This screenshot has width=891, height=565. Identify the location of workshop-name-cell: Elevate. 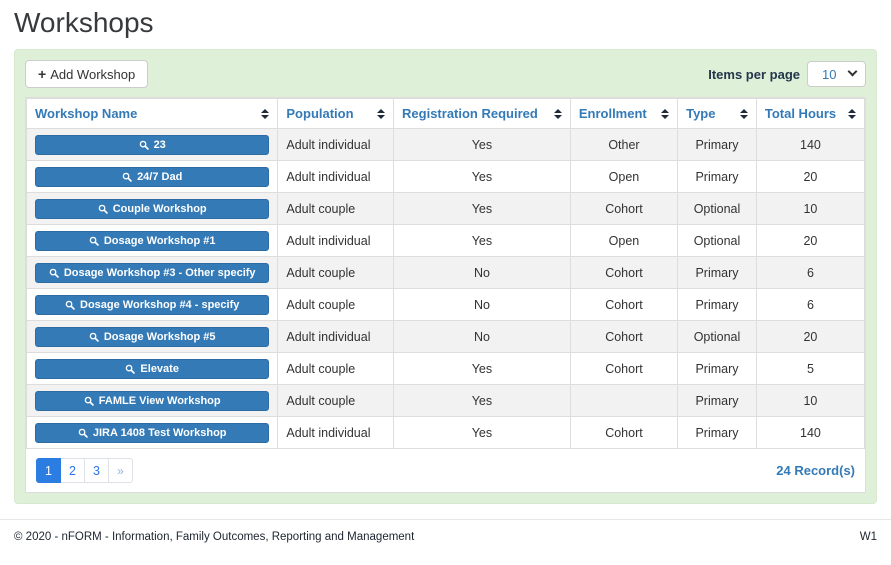
(152, 368).